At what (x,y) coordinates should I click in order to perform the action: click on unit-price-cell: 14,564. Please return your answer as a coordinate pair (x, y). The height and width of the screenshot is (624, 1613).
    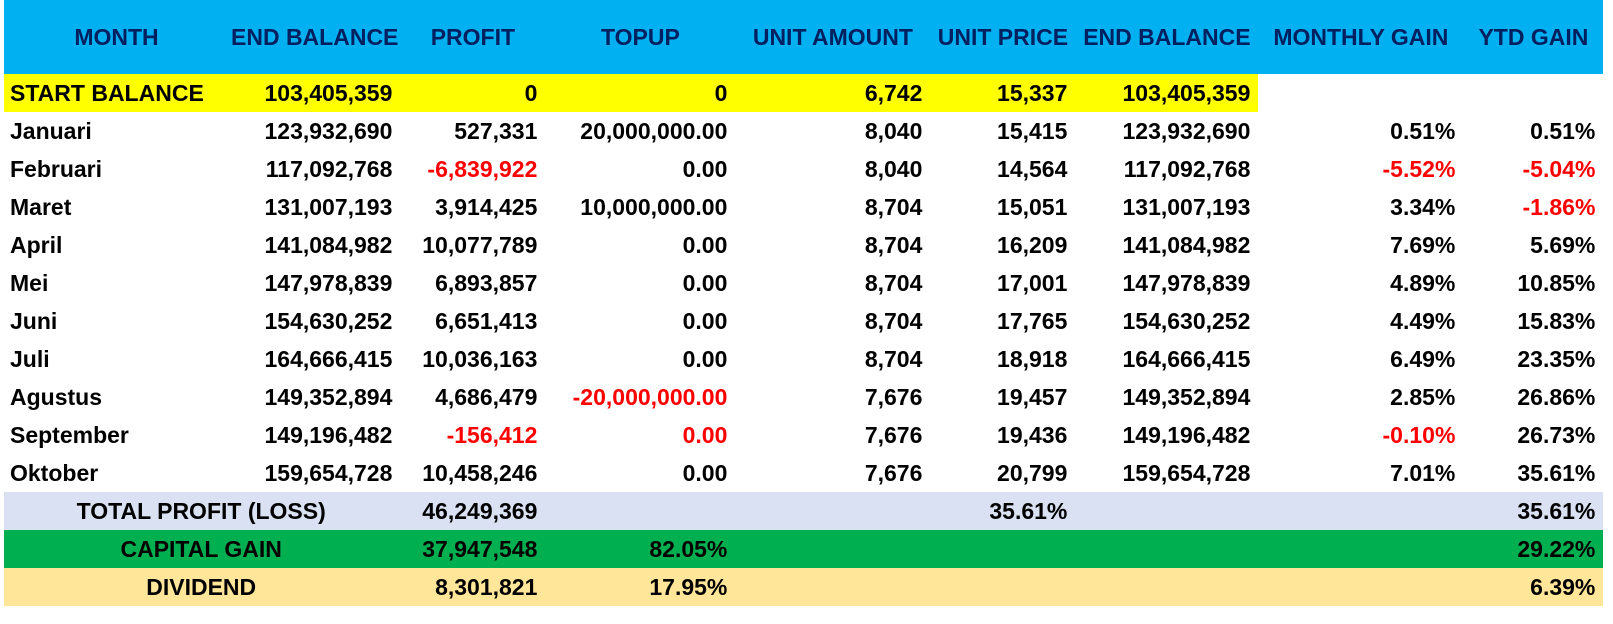
    Looking at the image, I should click on (1032, 168).